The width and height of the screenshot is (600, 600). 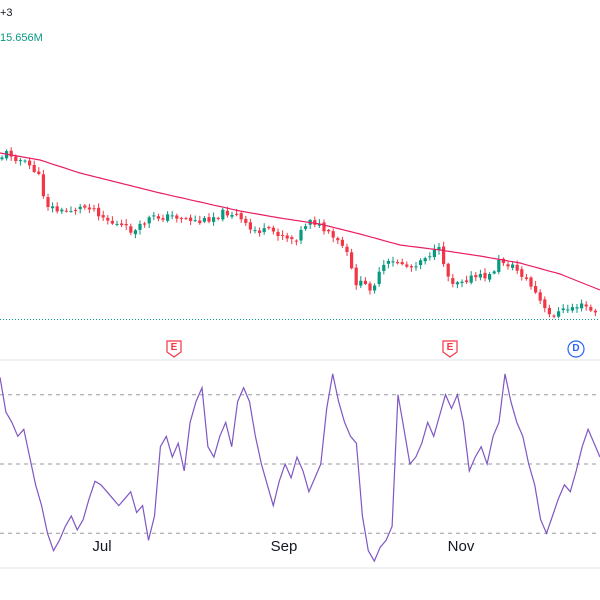 What do you see at coordinates (576, 349) in the screenshot?
I see `dividend-event-marker: D` at bounding box center [576, 349].